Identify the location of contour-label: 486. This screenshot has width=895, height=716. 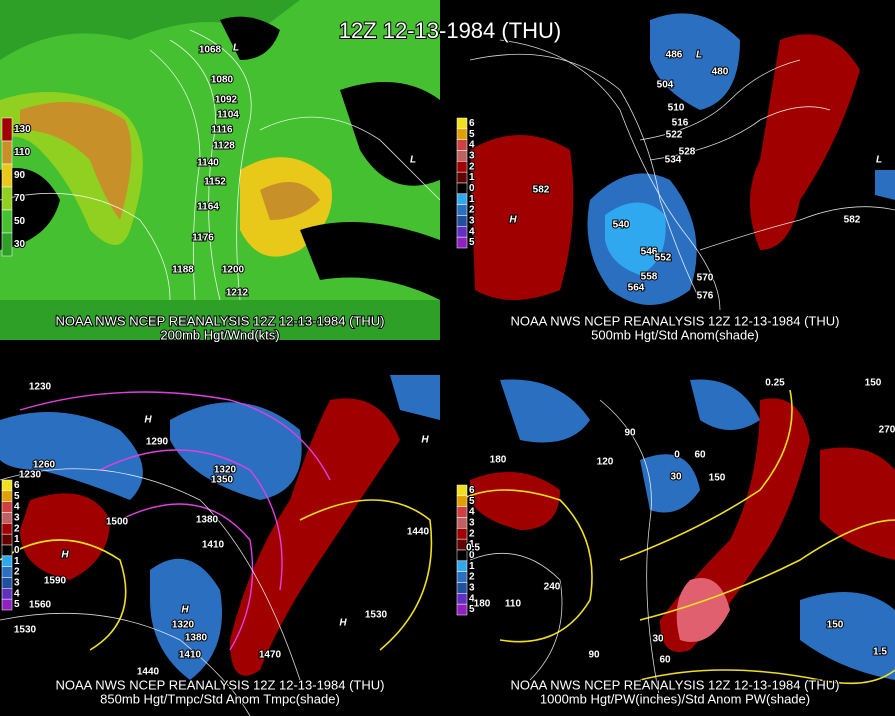
(674, 55).